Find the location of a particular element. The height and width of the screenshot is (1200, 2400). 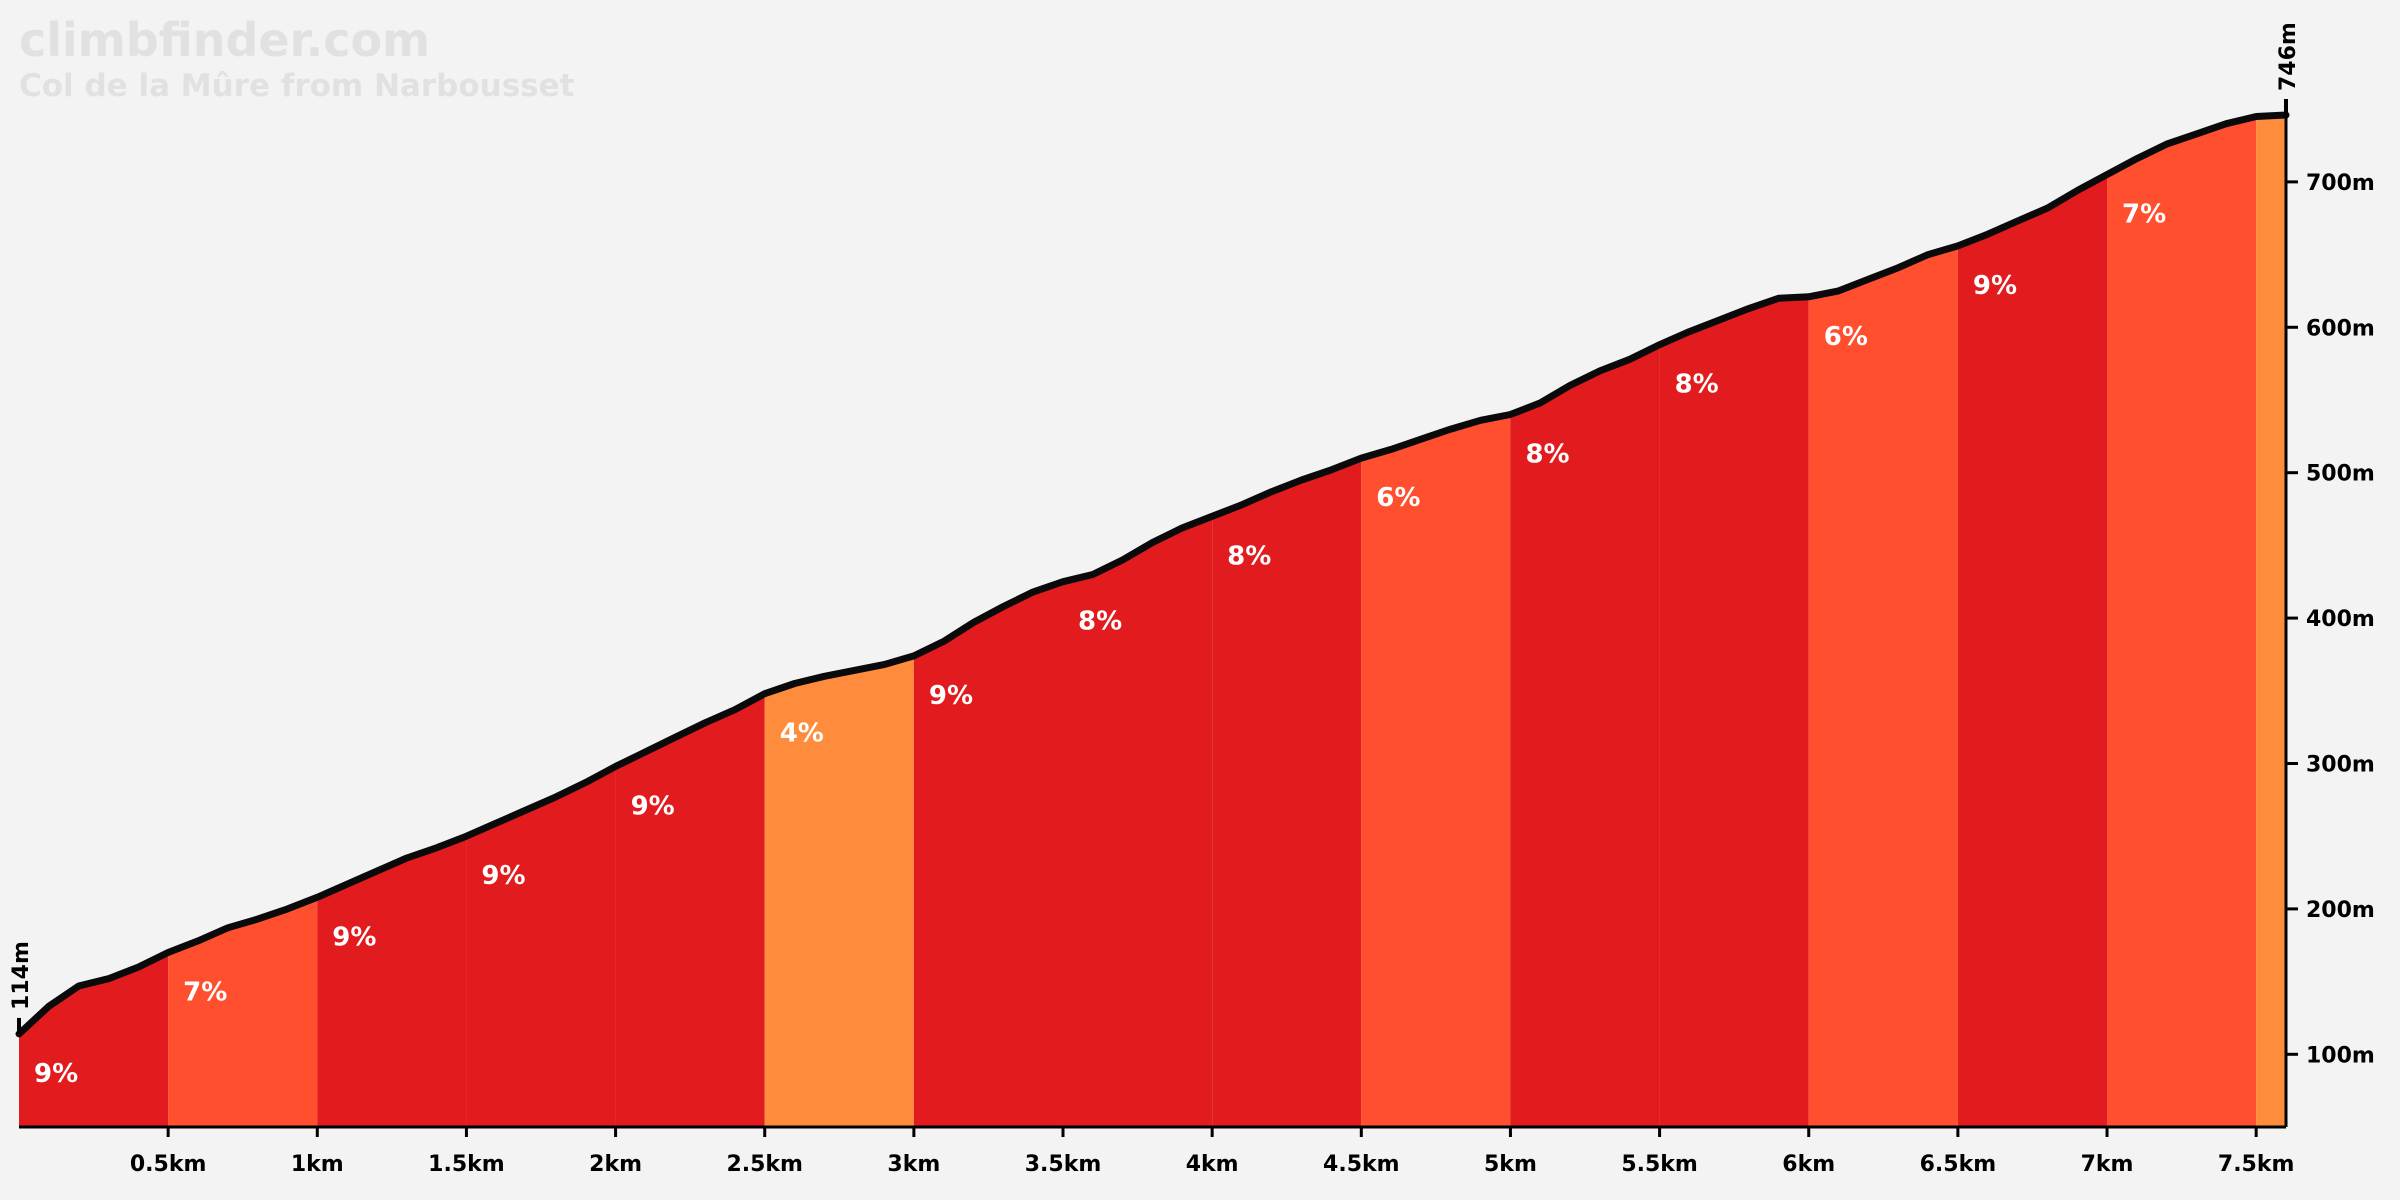

x-tick-label: 6.5km is located at coordinates (1958, 1164).